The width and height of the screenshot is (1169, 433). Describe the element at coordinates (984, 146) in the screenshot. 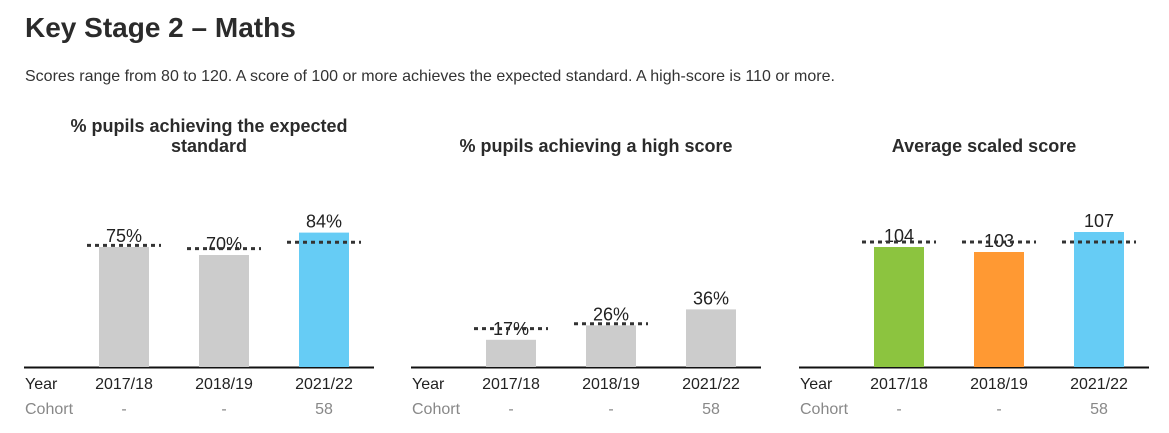

I see `chart-title: Average scaled score` at that location.